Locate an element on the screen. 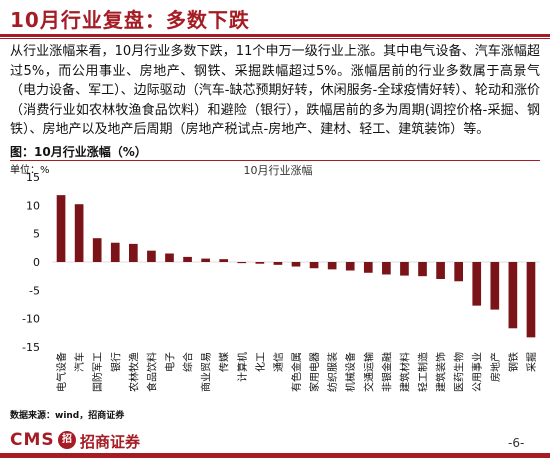  x-tick-label: 电子 is located at coordinates (169, 362).